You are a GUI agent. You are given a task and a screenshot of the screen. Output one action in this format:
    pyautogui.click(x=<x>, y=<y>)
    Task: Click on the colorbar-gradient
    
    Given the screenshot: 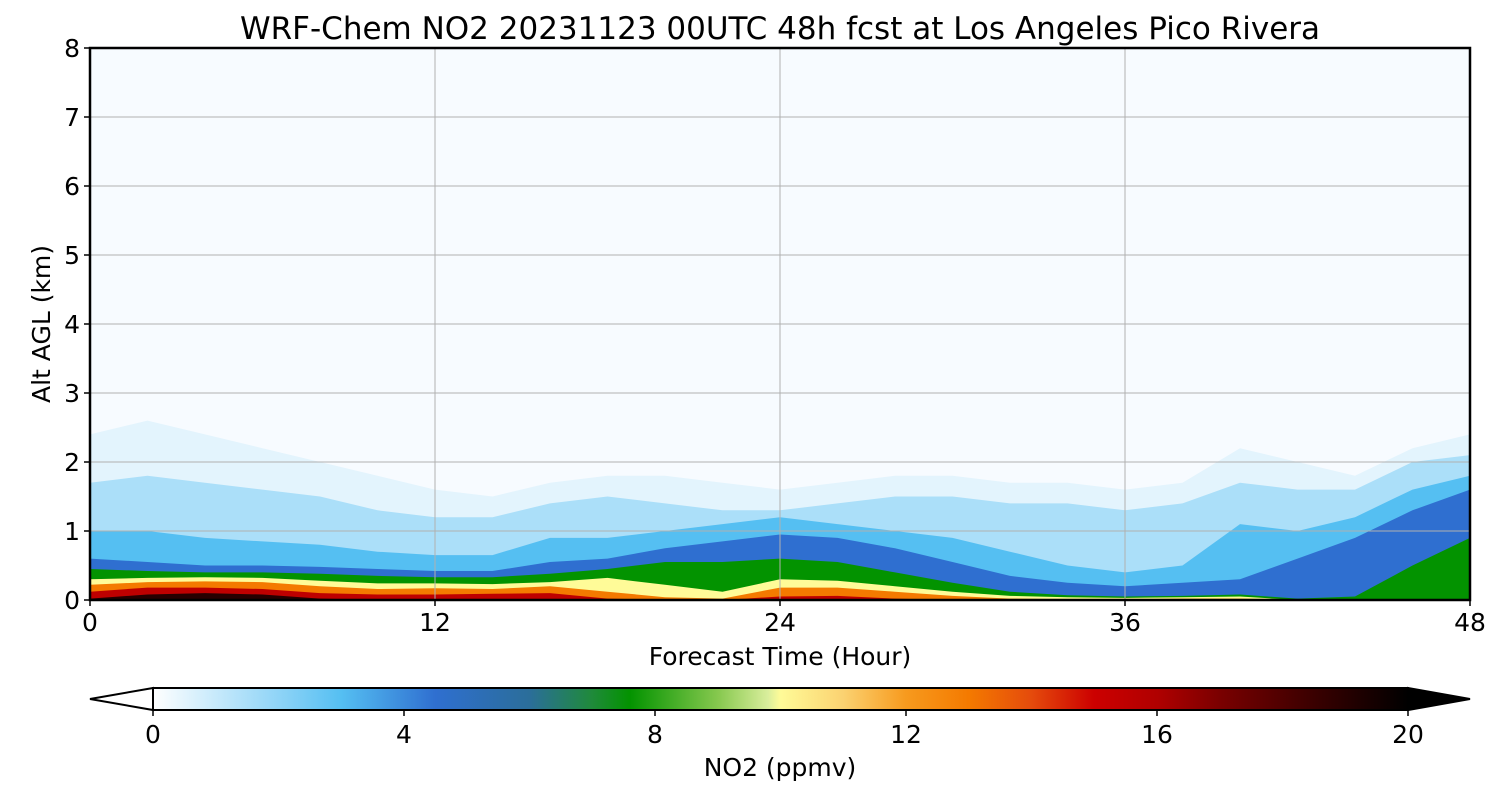 What is the action you would take?
    pyautogui.click(x=780, y=699)
    